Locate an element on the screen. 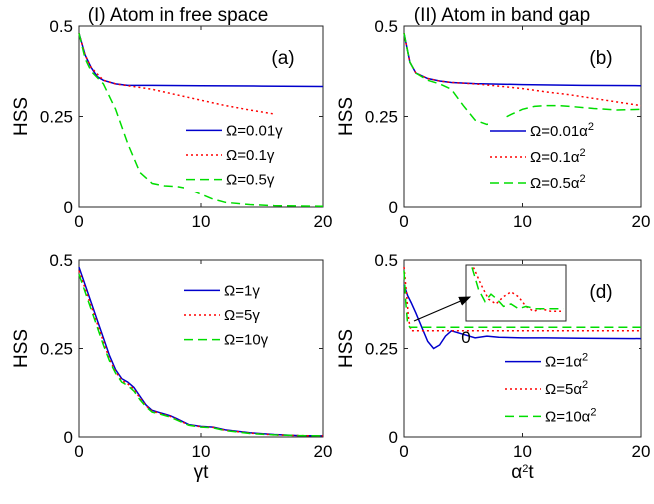 This screenshot has width=654, height=504. legend-entry: Ω=10γ is located at coordinates (246, 340).